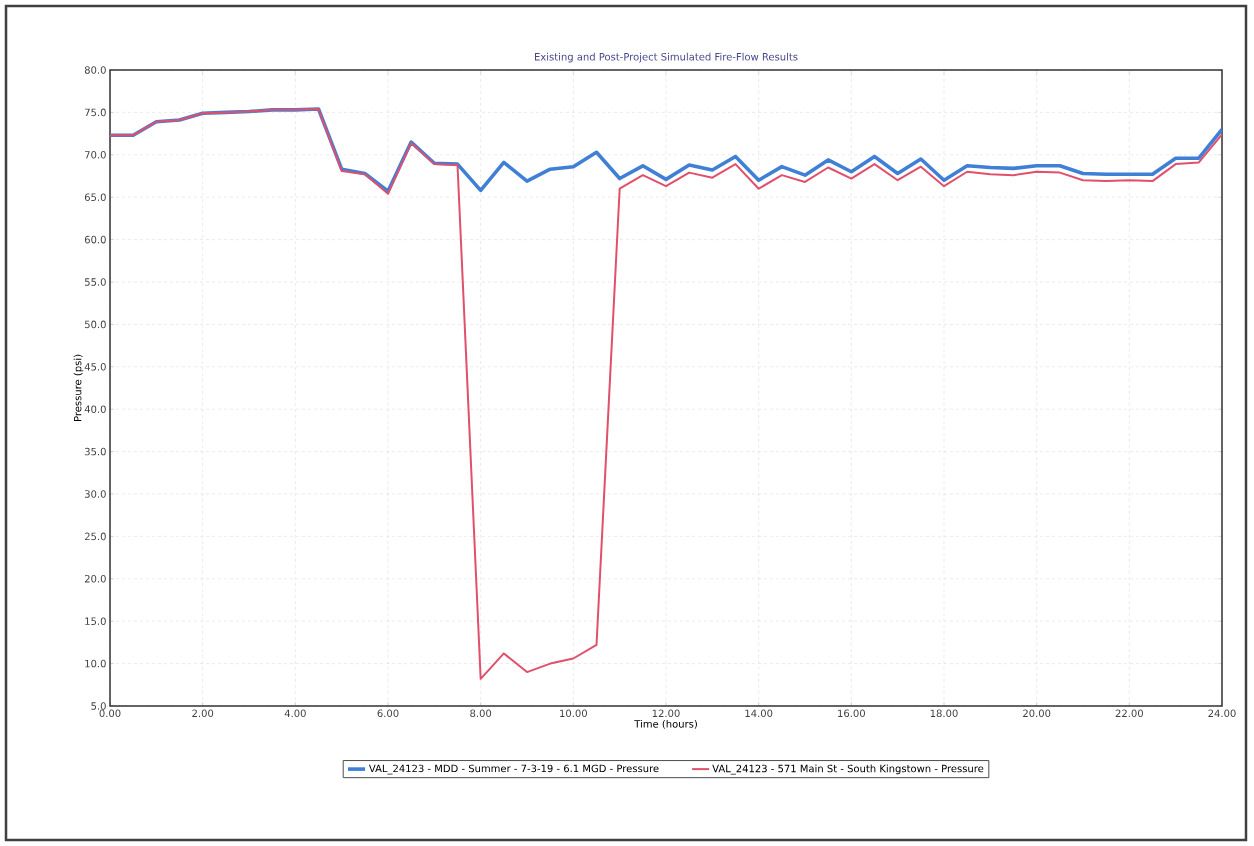 The image size is (1254, 846). What do you see at coordinates (95, 155) in the screenshot?
I see `y-tick-label: 70.0` at bounding box center [95, 155].